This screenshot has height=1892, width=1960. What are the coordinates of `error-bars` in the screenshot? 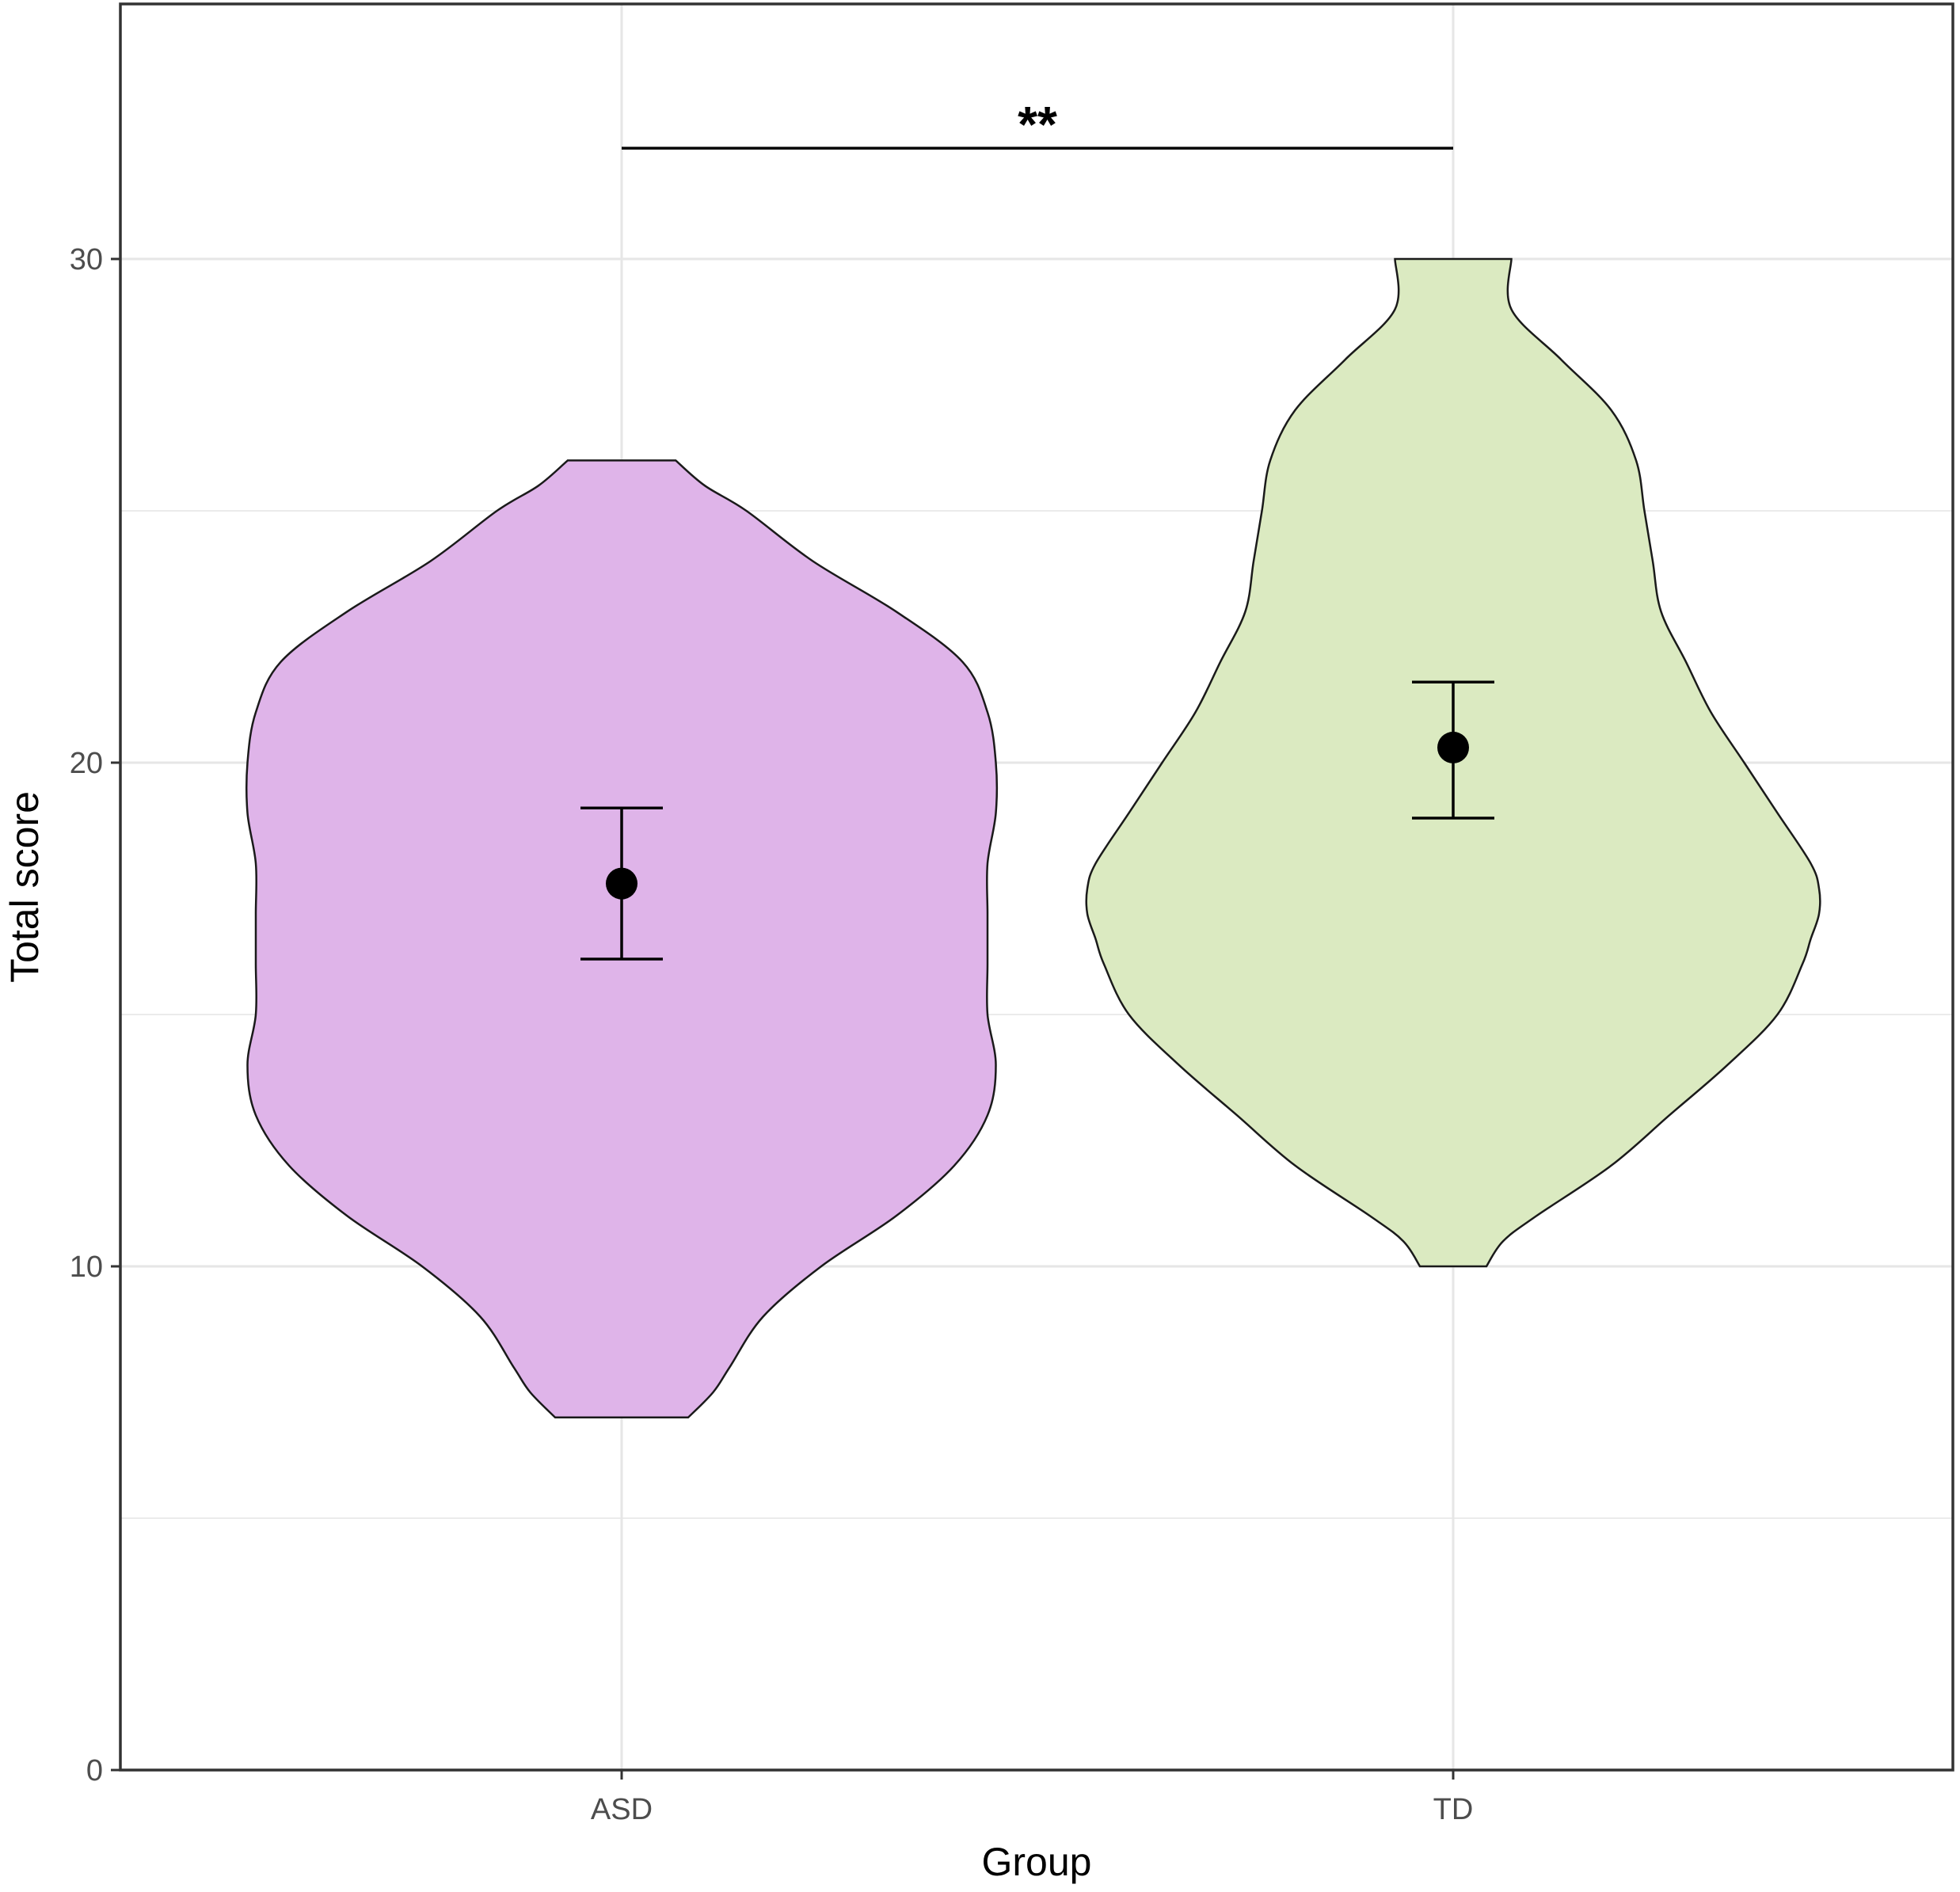 It's located at (1037, 820).